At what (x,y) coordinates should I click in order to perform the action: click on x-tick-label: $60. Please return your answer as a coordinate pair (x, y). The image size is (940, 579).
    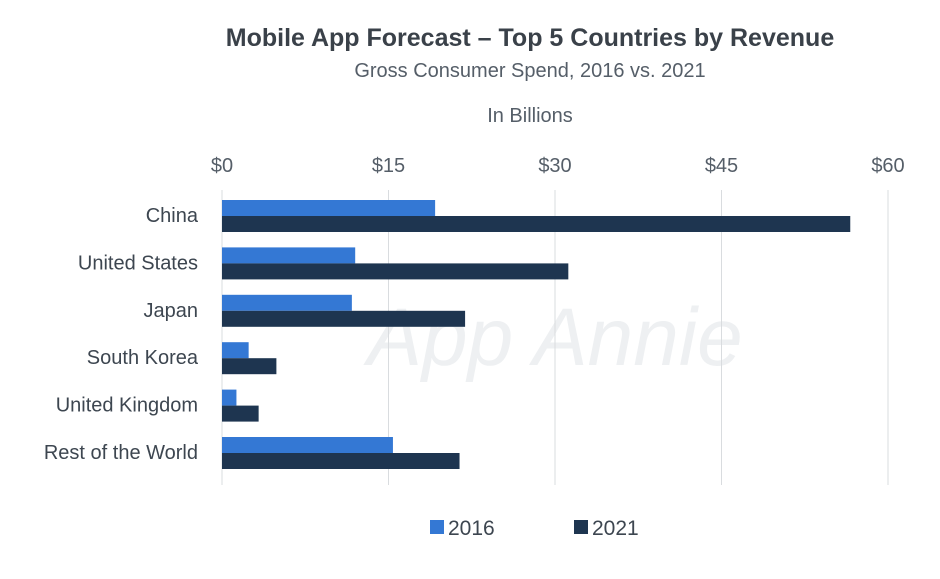
    Looking at the image, I should click on (887, 166).